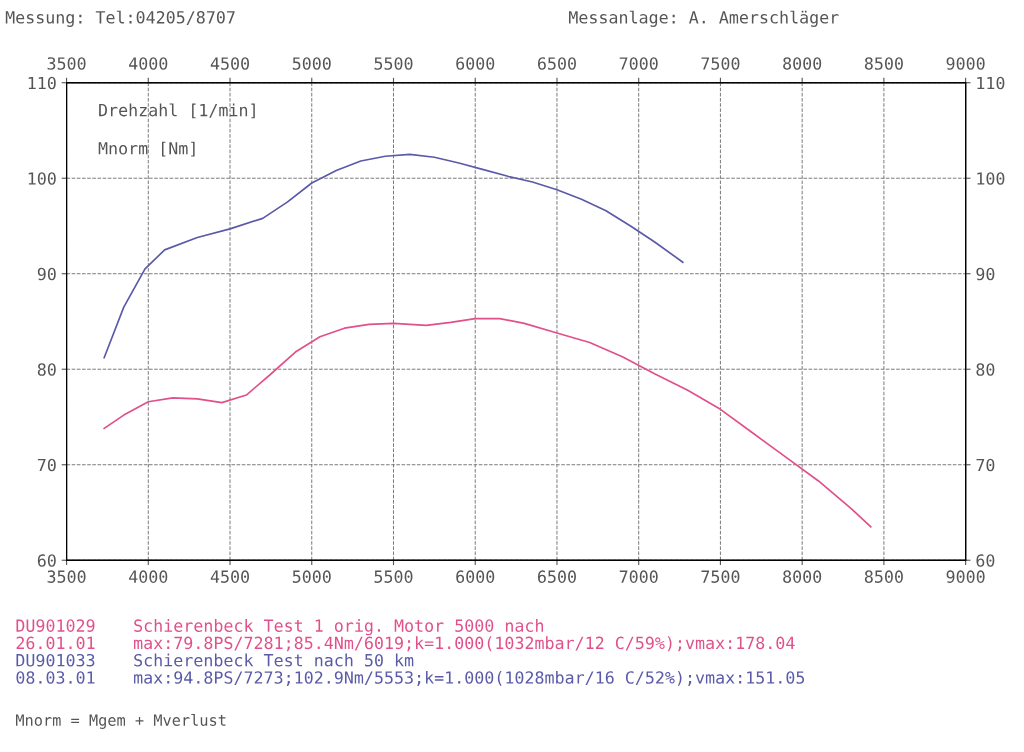 This screenshot has height=752, width=1024. Describe the element at coordinates (638, 63) in the screenshot. I see `x2-tick-label: 7000` at that location.